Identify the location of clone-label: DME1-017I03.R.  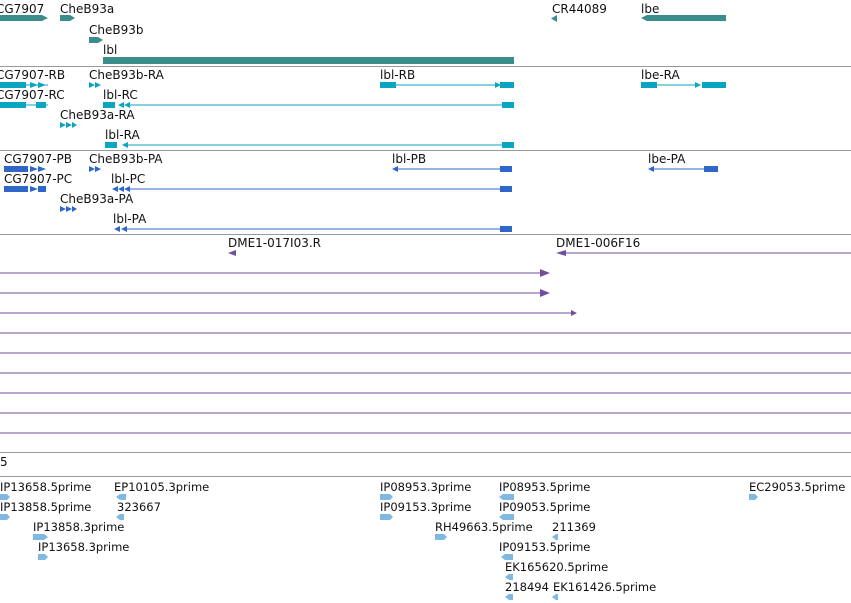
(275, 243).